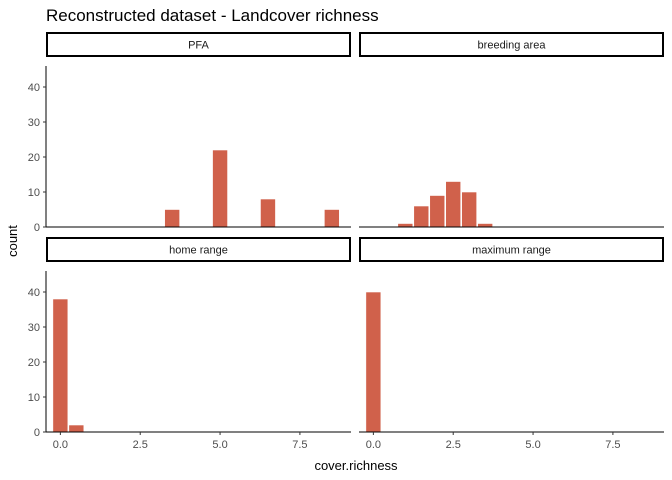 This screenshot has height=480, width=672. I want to click on strip-pfa, so click(198, 44).